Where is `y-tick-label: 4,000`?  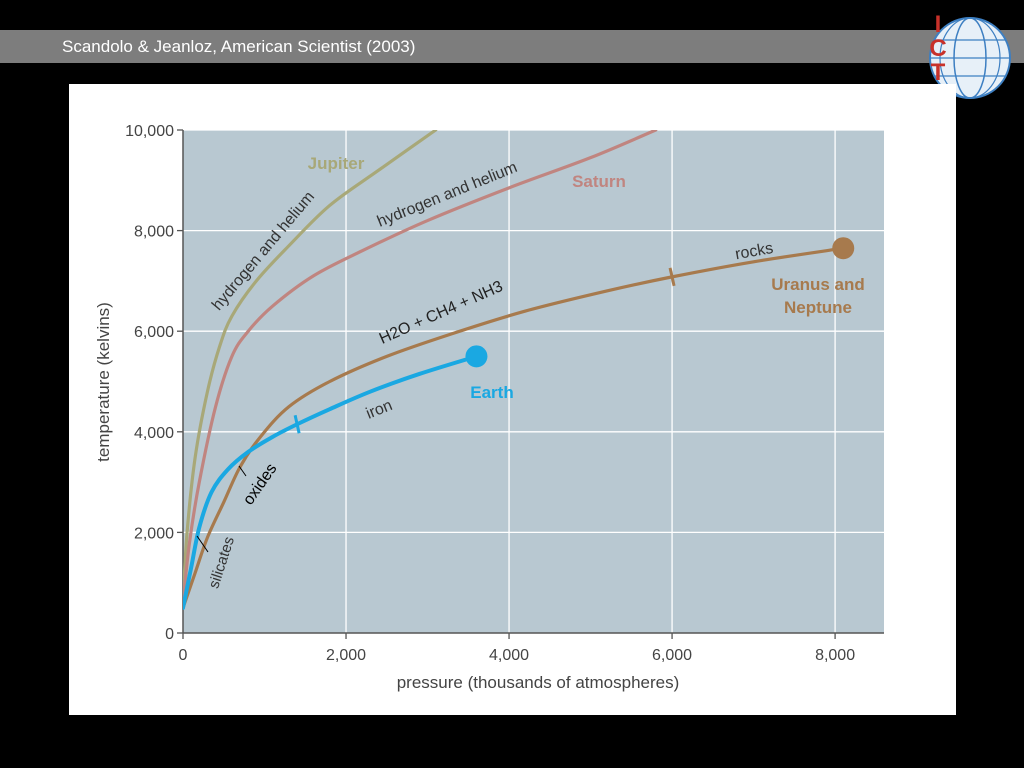 y-tick-label: 4,000 is located at coordinates (154, 433).